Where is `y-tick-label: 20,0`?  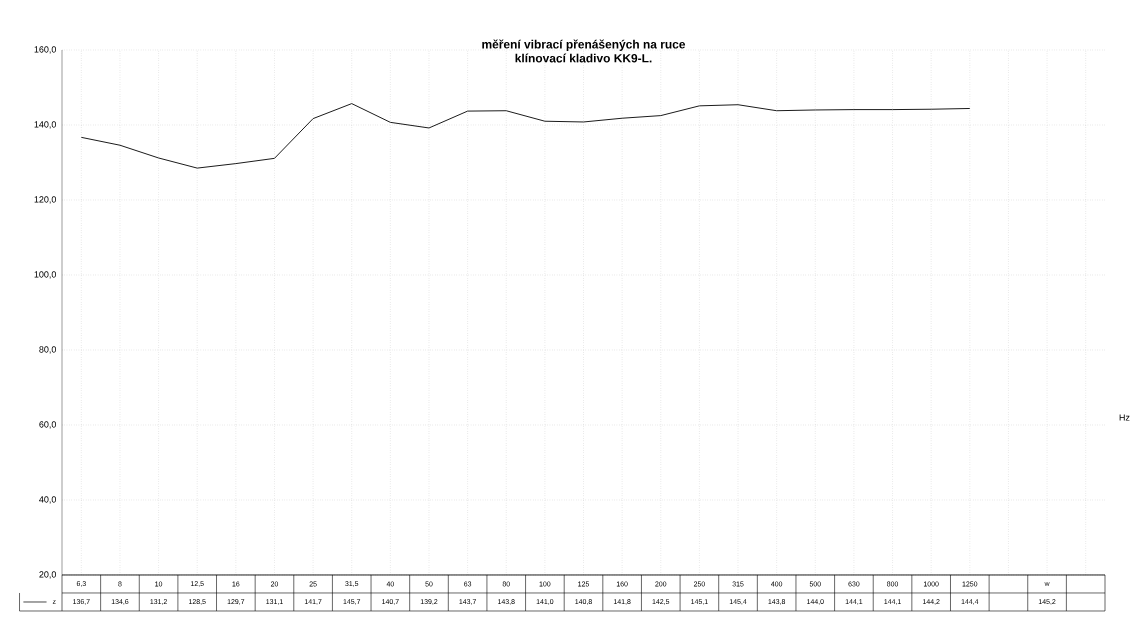 y-tick-label: 20,0 is located at coordinates (48, 575).